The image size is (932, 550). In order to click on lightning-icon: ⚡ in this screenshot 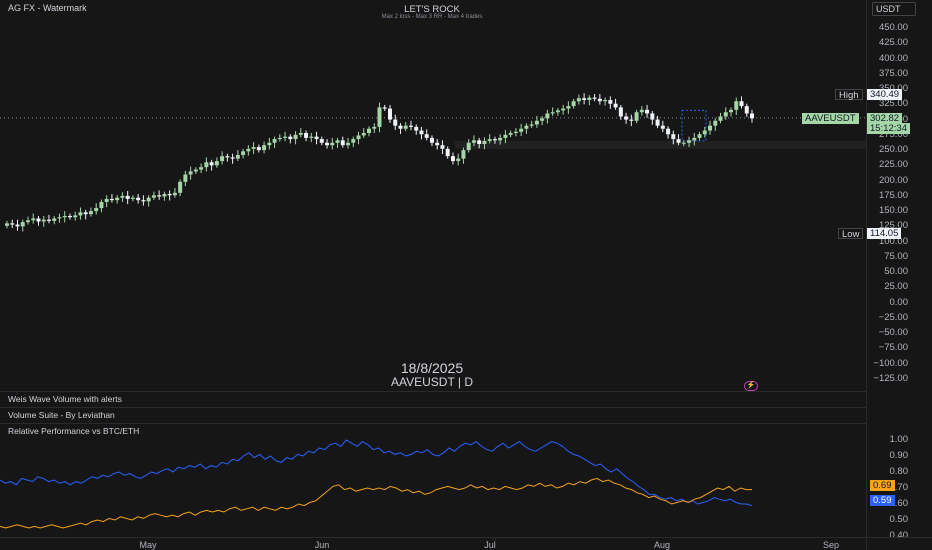, I will do `click(751, 386)`.